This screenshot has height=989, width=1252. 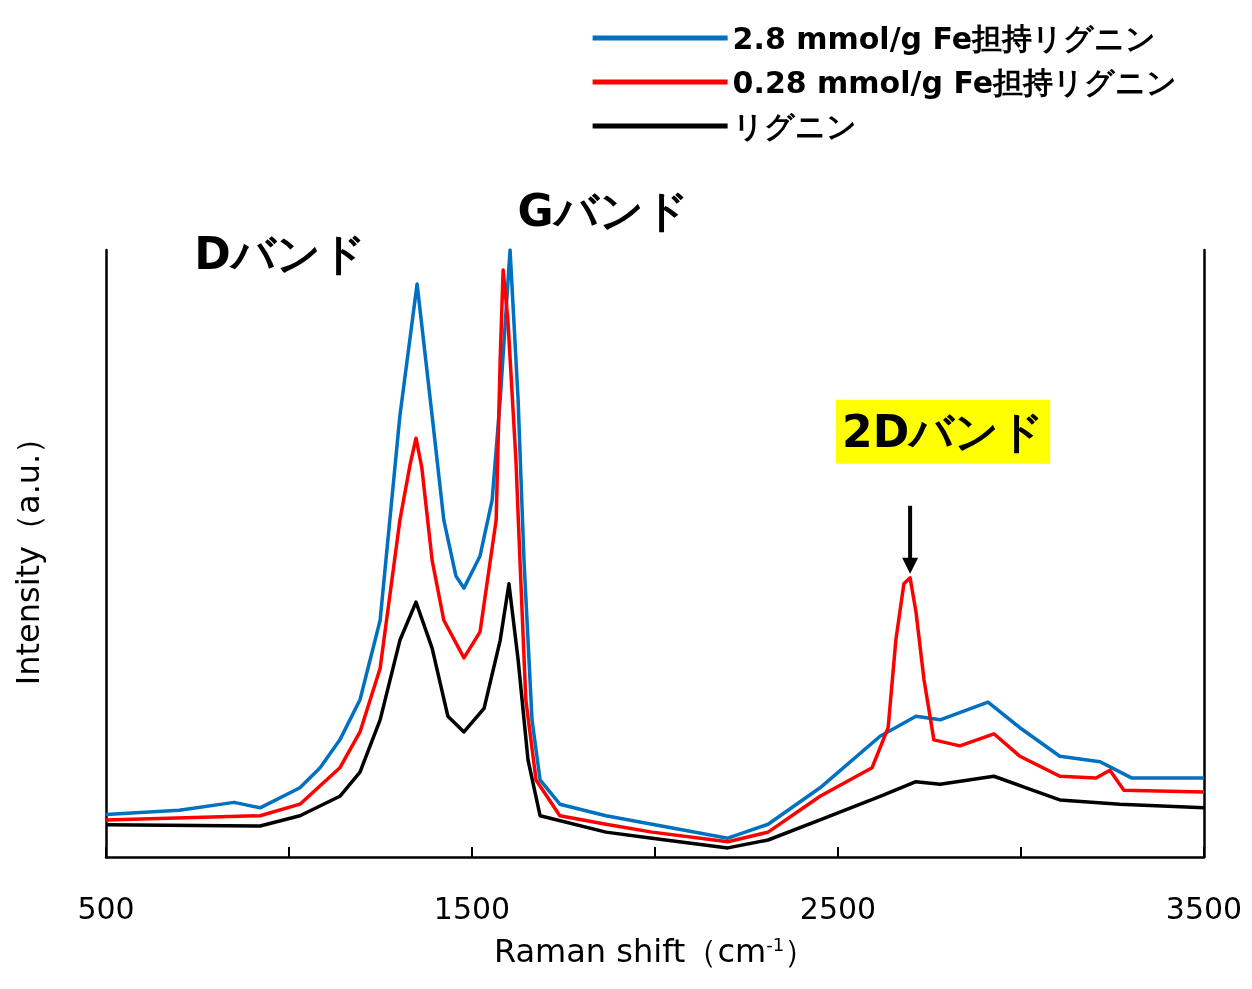 I want to click on legend-label: 2.8 mmol/g Fe担持リグニン, so click(x=944, y=38).